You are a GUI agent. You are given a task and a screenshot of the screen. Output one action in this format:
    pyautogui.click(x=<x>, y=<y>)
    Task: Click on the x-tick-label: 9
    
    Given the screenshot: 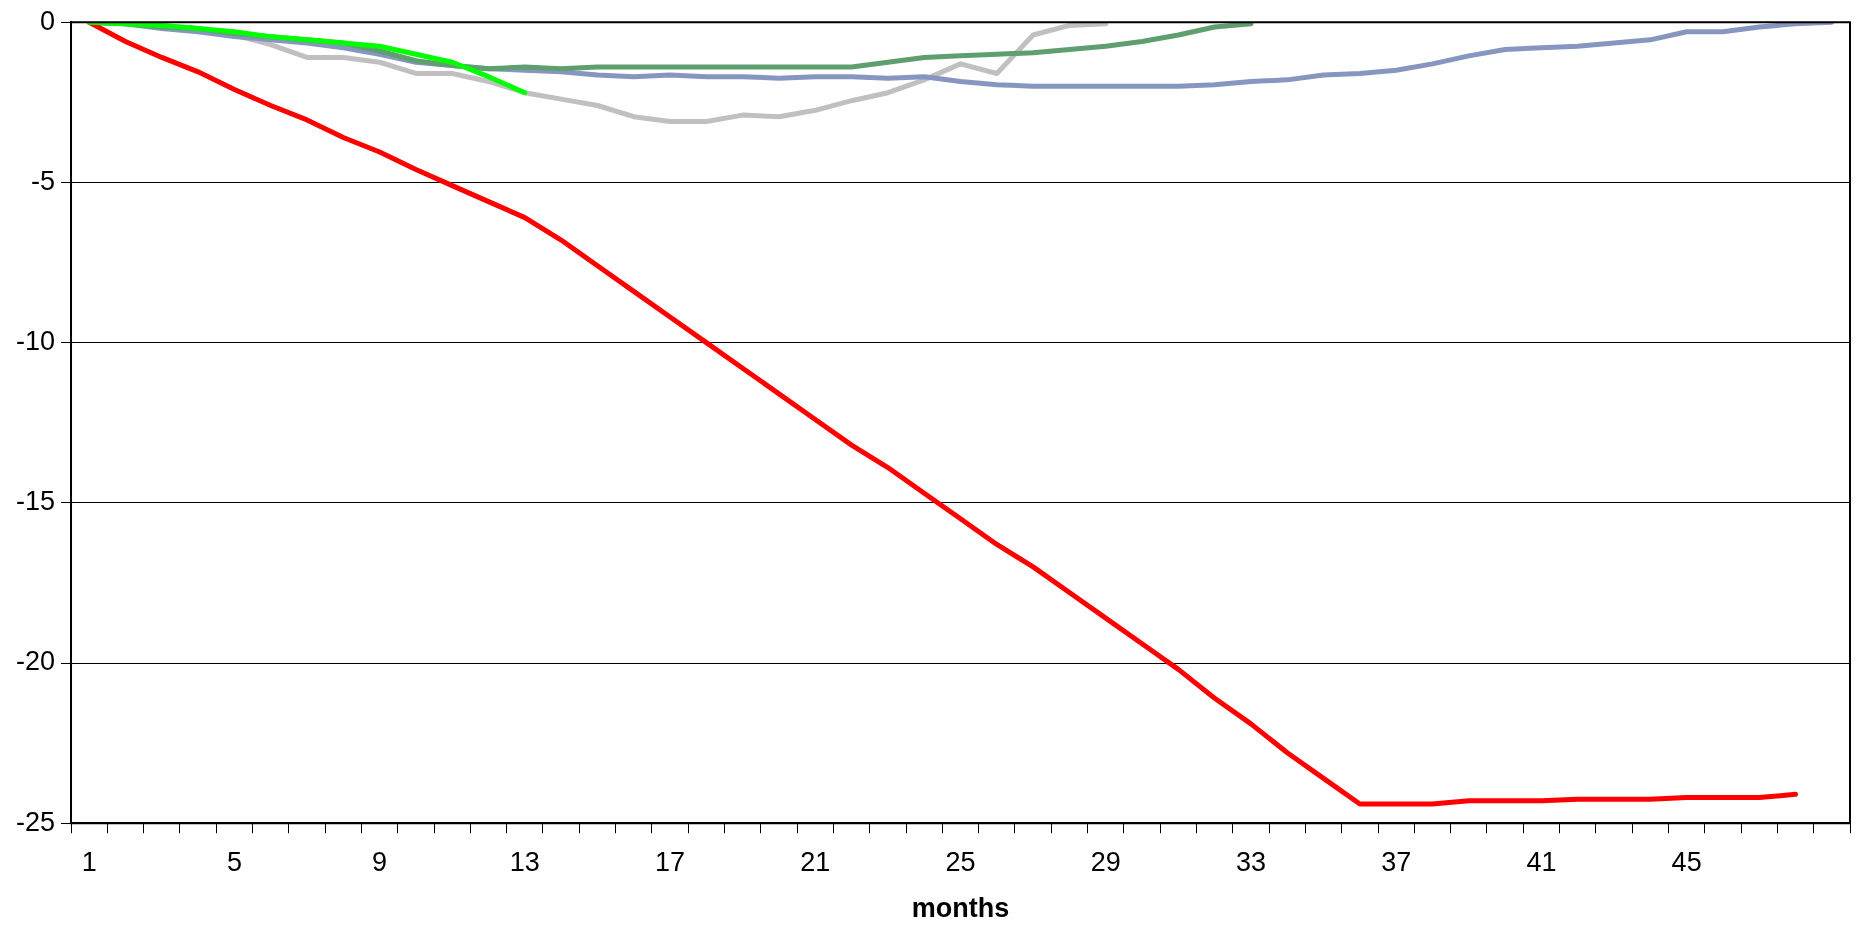 What is the action you would take?
    pyautogui.click(x=380, y=861)
    